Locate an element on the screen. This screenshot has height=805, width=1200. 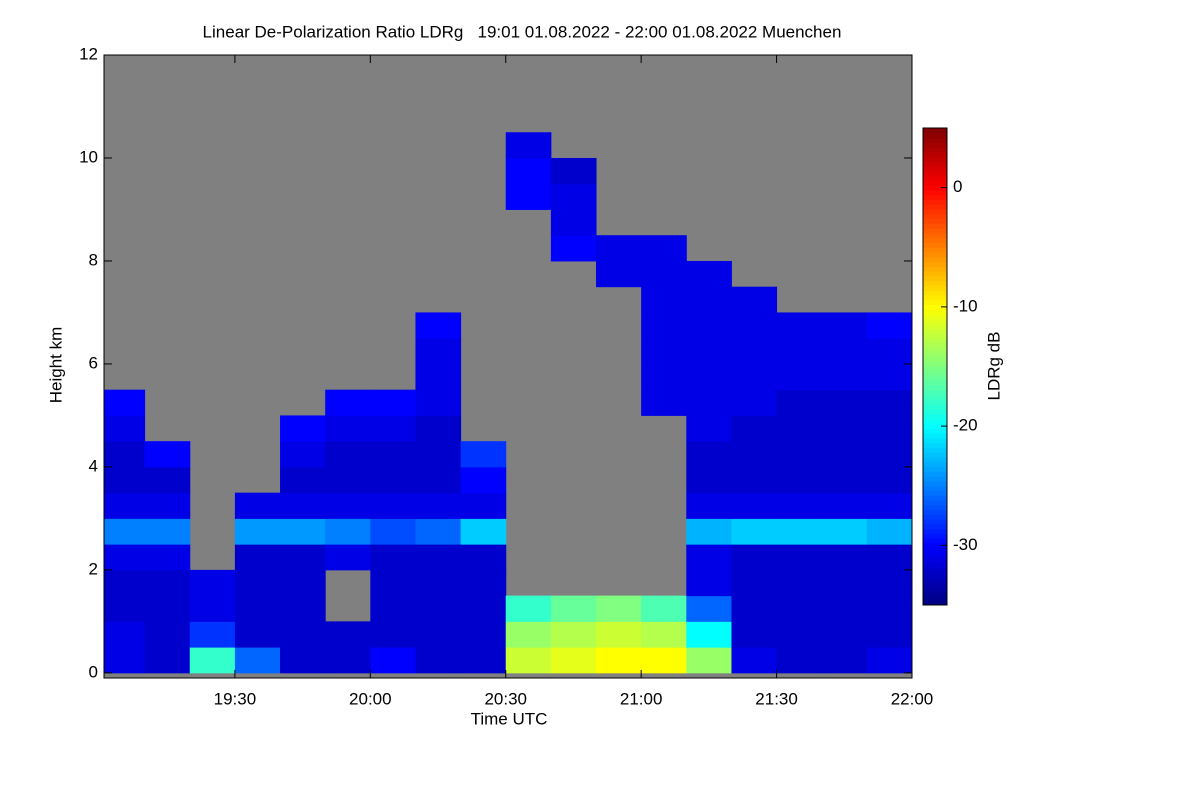
colorbar-tick-label: 0 is located at coordinates (957, 186).